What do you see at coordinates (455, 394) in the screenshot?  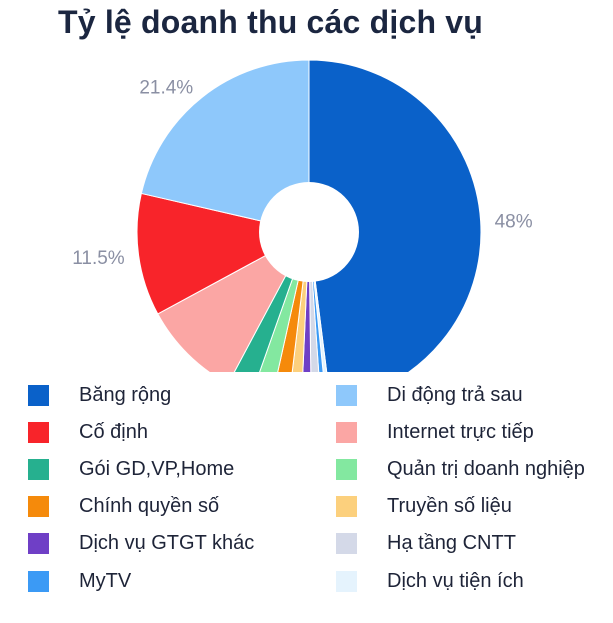 I see `legend-label: Di động trả sau` at bounding box center [455, 394].